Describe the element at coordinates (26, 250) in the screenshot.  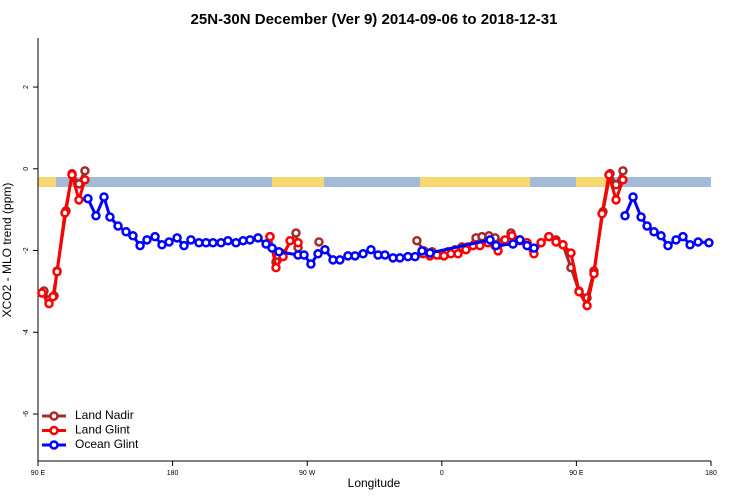
I see `y-tick-label: -2` at that location.